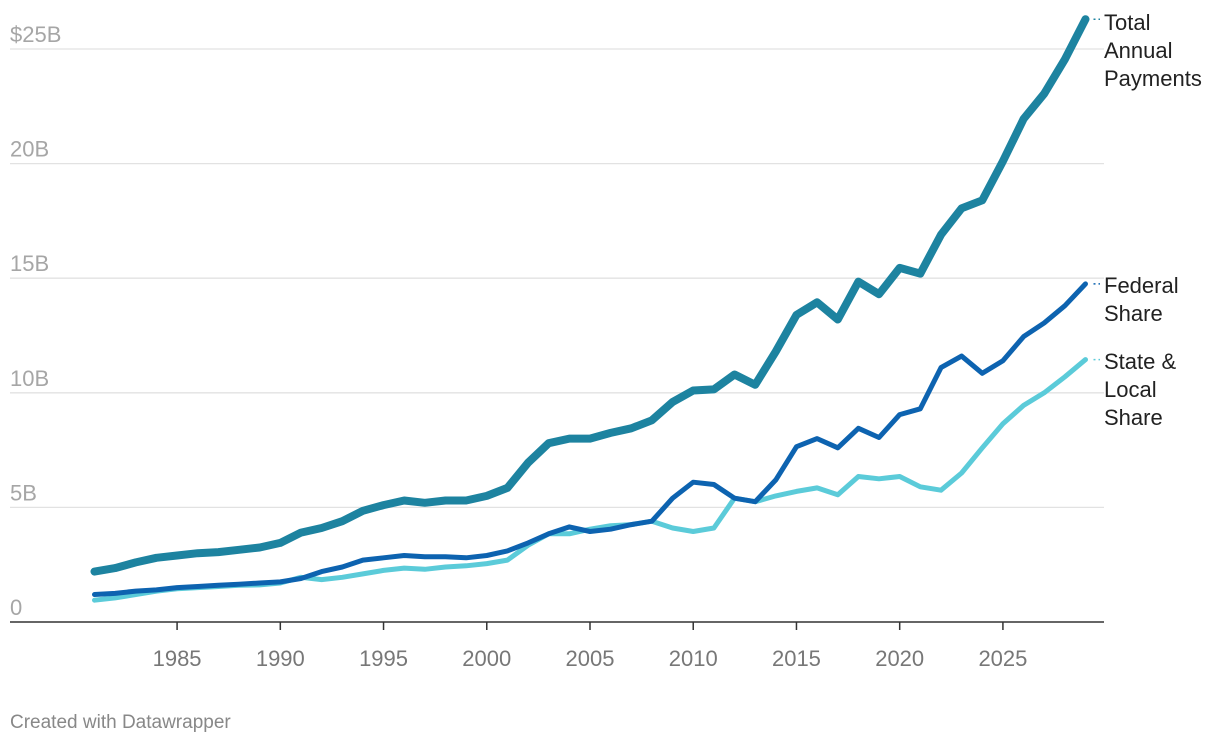  Describe the element at coordinates (120, 722) in the screenshot. I see `footer-credit: Created with Datawrapper` at that location.